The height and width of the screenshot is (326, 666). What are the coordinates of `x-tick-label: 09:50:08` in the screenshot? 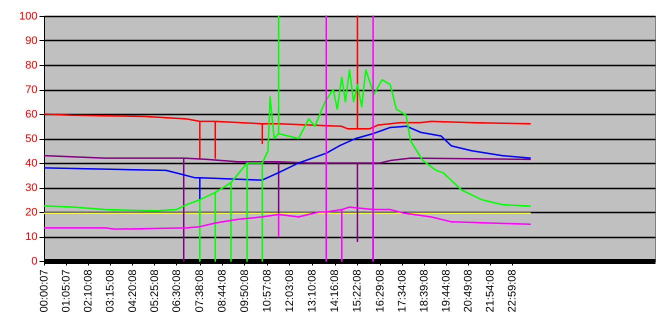 It's located at (244, 291).